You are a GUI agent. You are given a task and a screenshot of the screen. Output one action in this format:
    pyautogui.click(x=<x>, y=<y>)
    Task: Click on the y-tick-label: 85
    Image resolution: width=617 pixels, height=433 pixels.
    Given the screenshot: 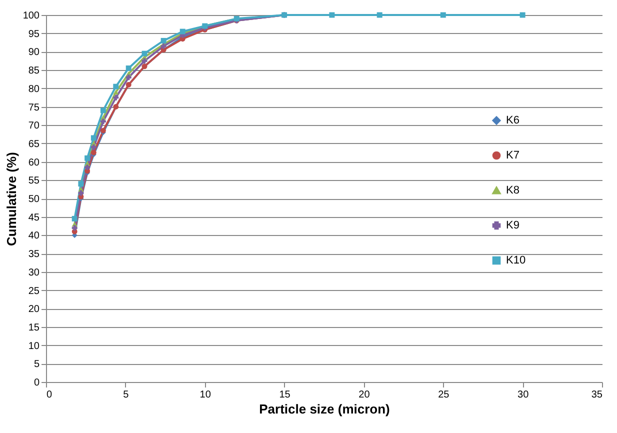 What is the action you would take?
    pyautogui.click(x=34, y=71)
    